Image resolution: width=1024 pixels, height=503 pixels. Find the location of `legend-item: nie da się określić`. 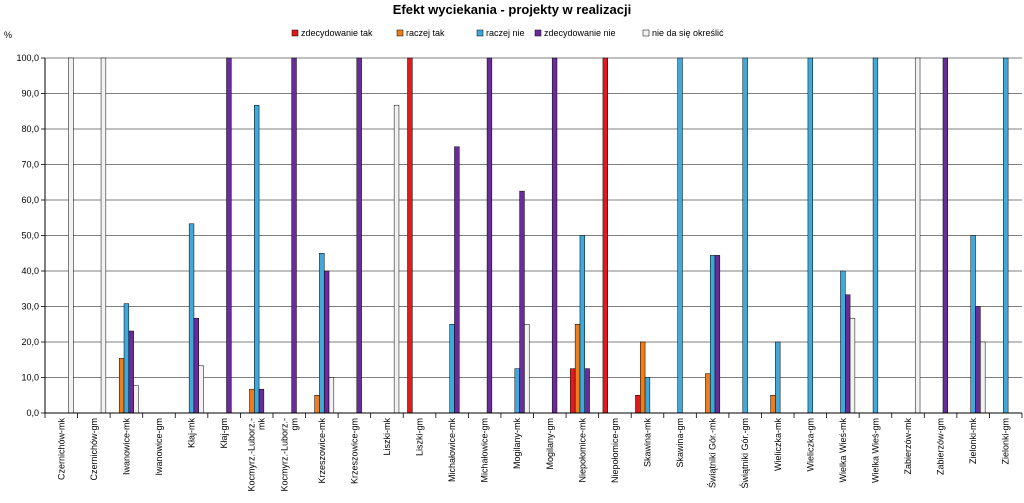

legend-item: nie da się określić is located at coordinates (683, 33).